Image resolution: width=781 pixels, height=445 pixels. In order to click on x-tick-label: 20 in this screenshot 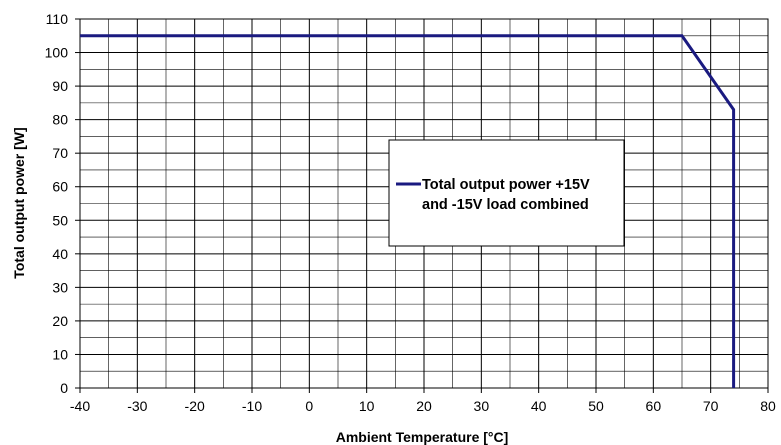, I will do `click(424, 406)`.